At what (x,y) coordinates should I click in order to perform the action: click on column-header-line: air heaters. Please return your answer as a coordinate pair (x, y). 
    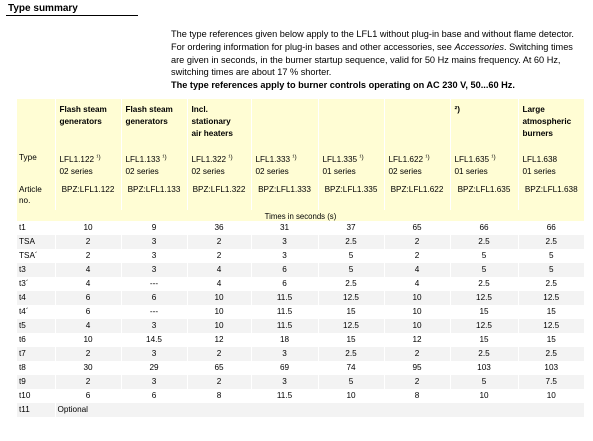
    Looking at the image, I should click on (212, 133).